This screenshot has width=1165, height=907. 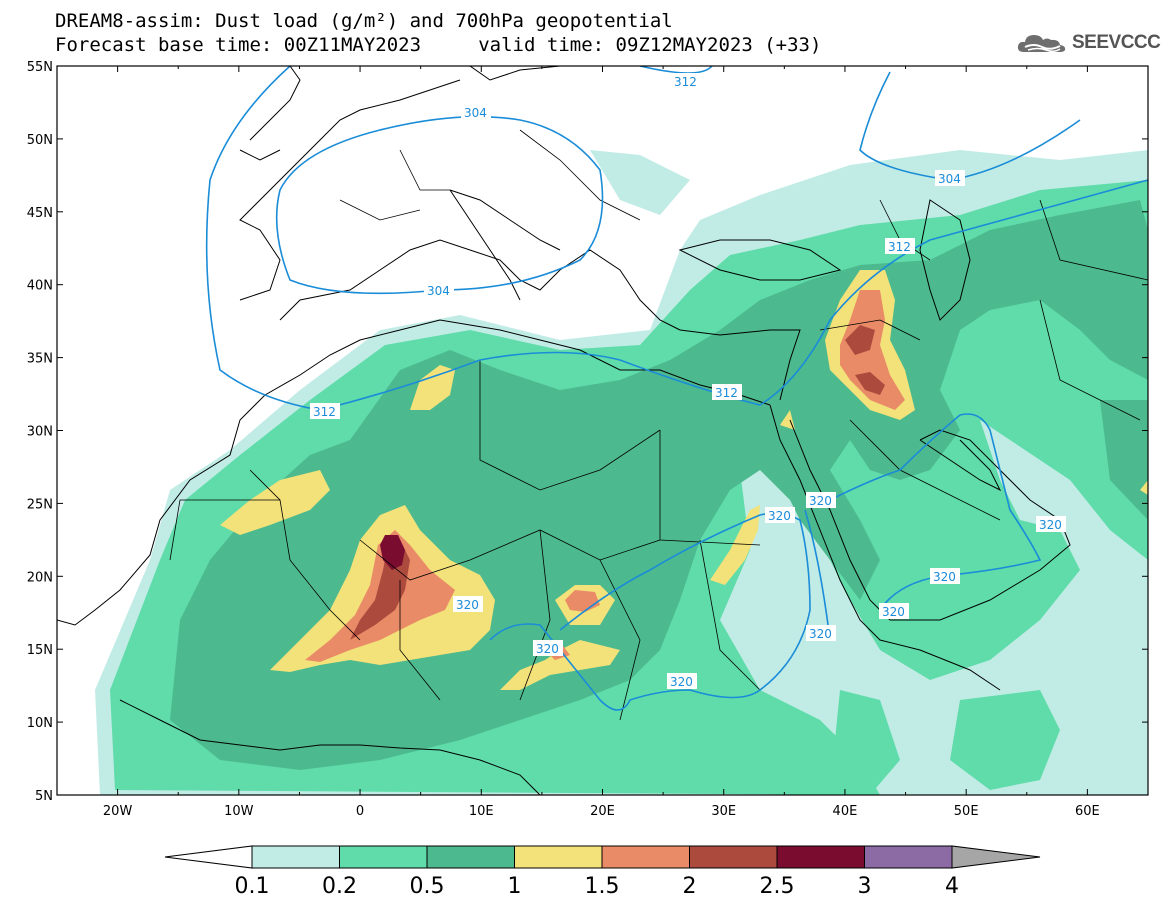 What do you see at coordinates (118, 811) in the screenshot?
I see `lon-label: 20W` at bounding box center [118, 811].